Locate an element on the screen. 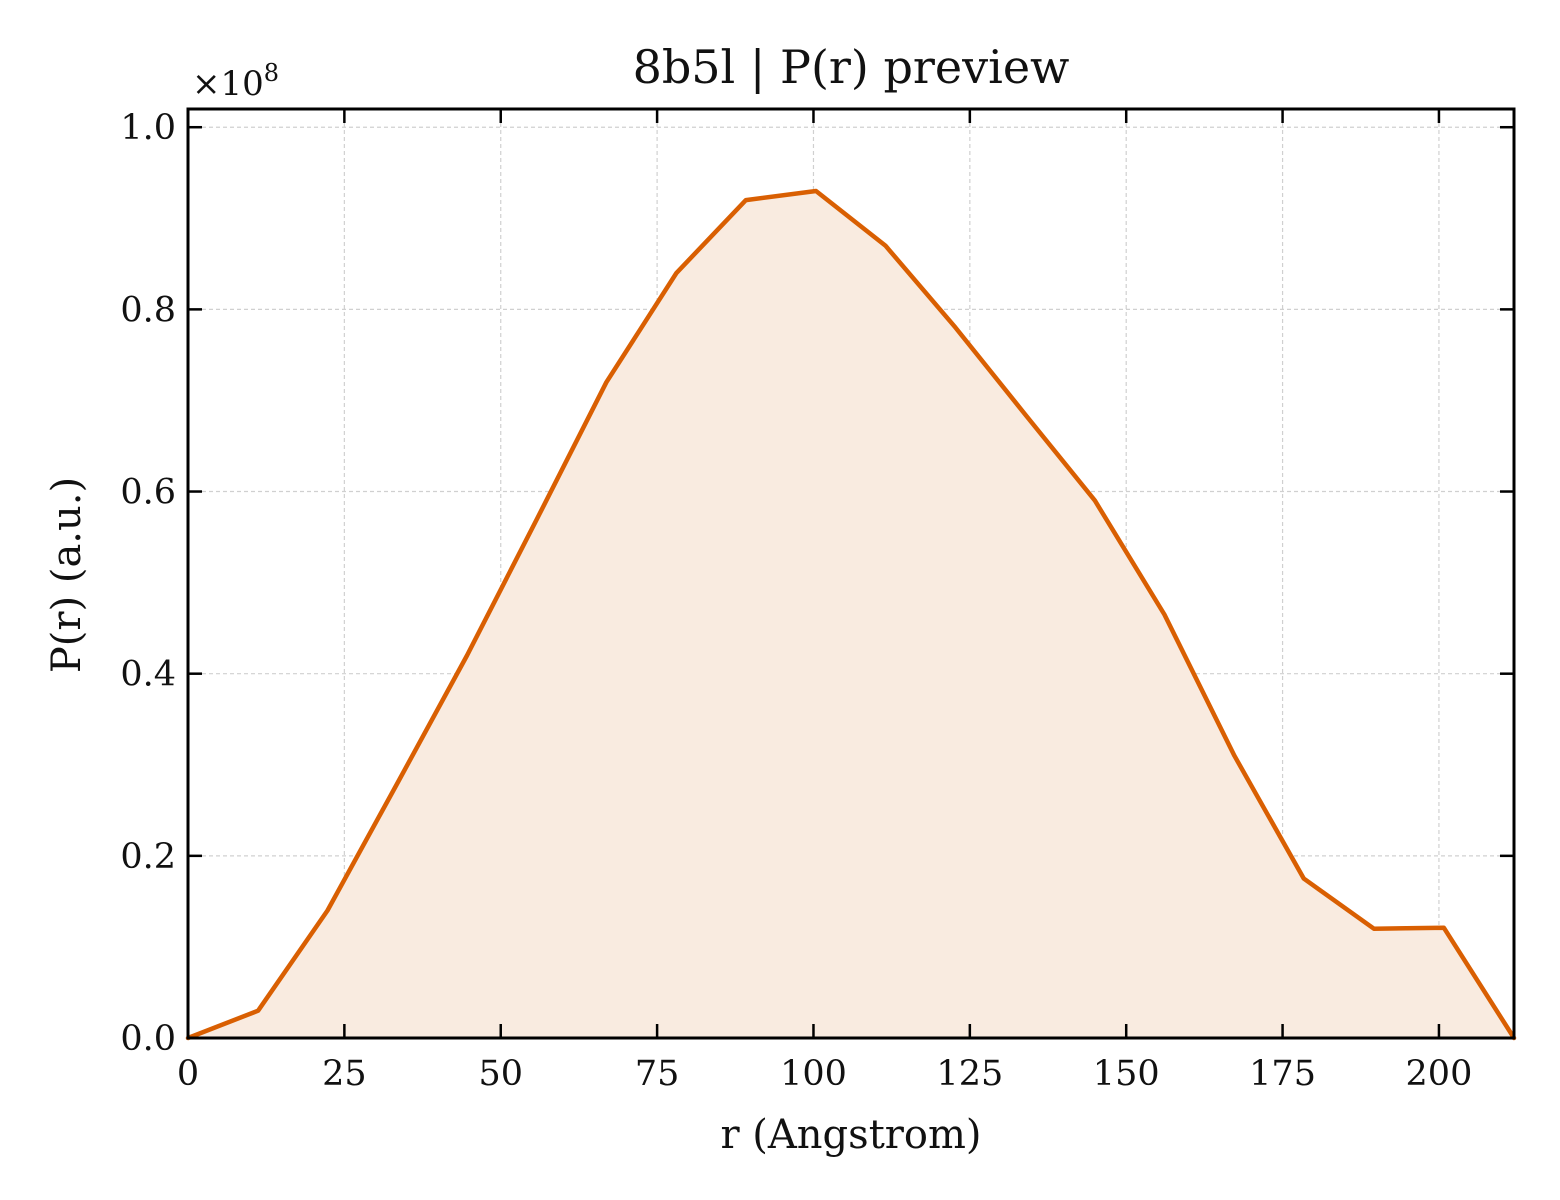 This screenshot has height=1200, width=1560. x-tick-label: 125 is located at coordinates (969, 1074).